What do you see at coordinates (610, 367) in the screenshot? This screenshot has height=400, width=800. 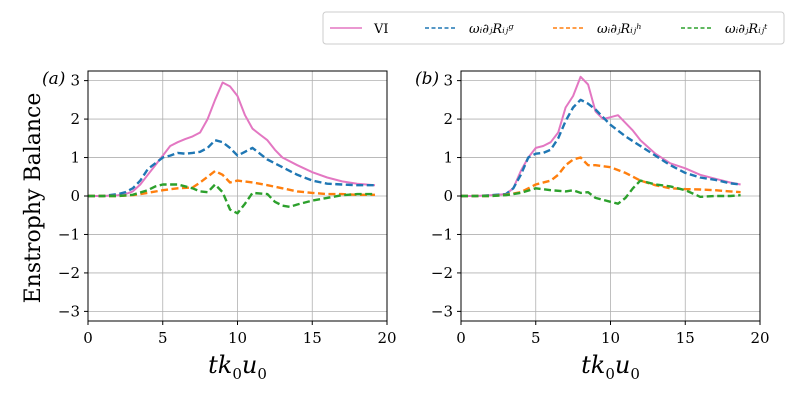 I see `panel-b-x-axis-label: tk0u0` at bounding box center [610, 367].